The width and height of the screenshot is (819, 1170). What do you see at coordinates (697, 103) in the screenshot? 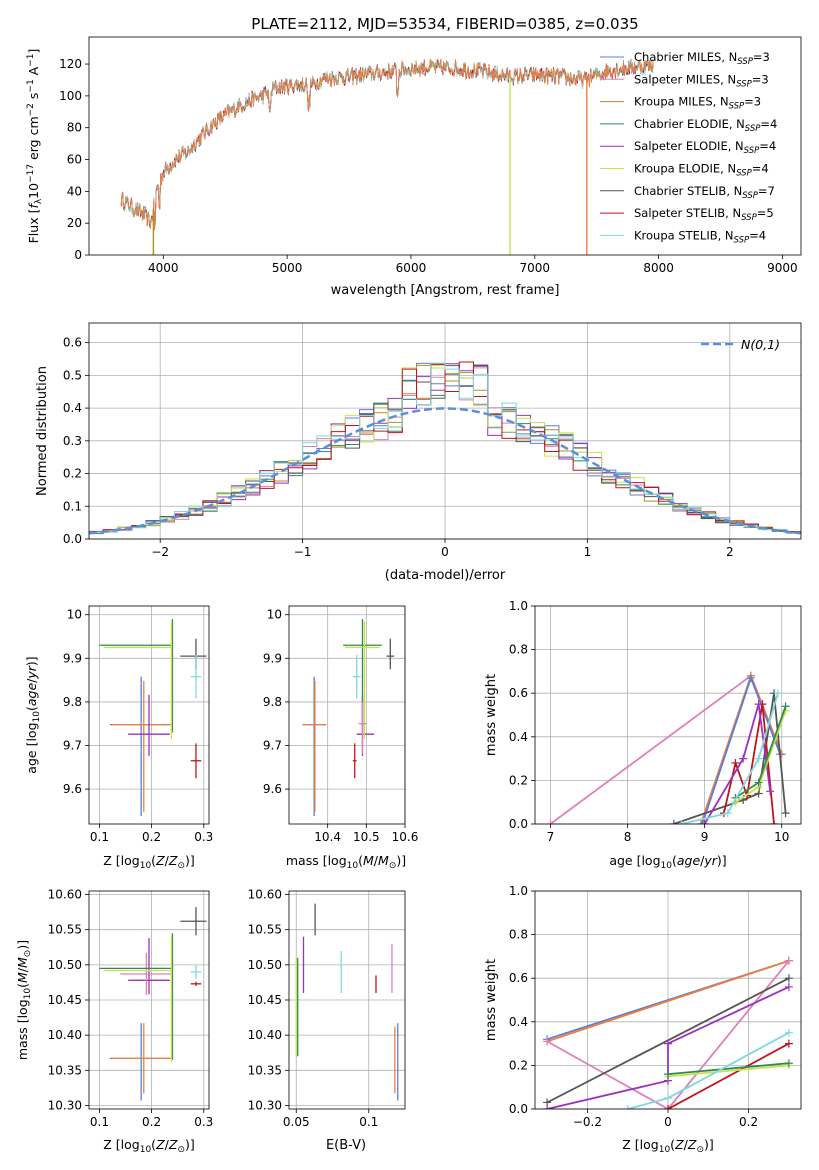
I see `legend-label: Kroupa MILES, NSSP=3` at bounding box center [697, 103].